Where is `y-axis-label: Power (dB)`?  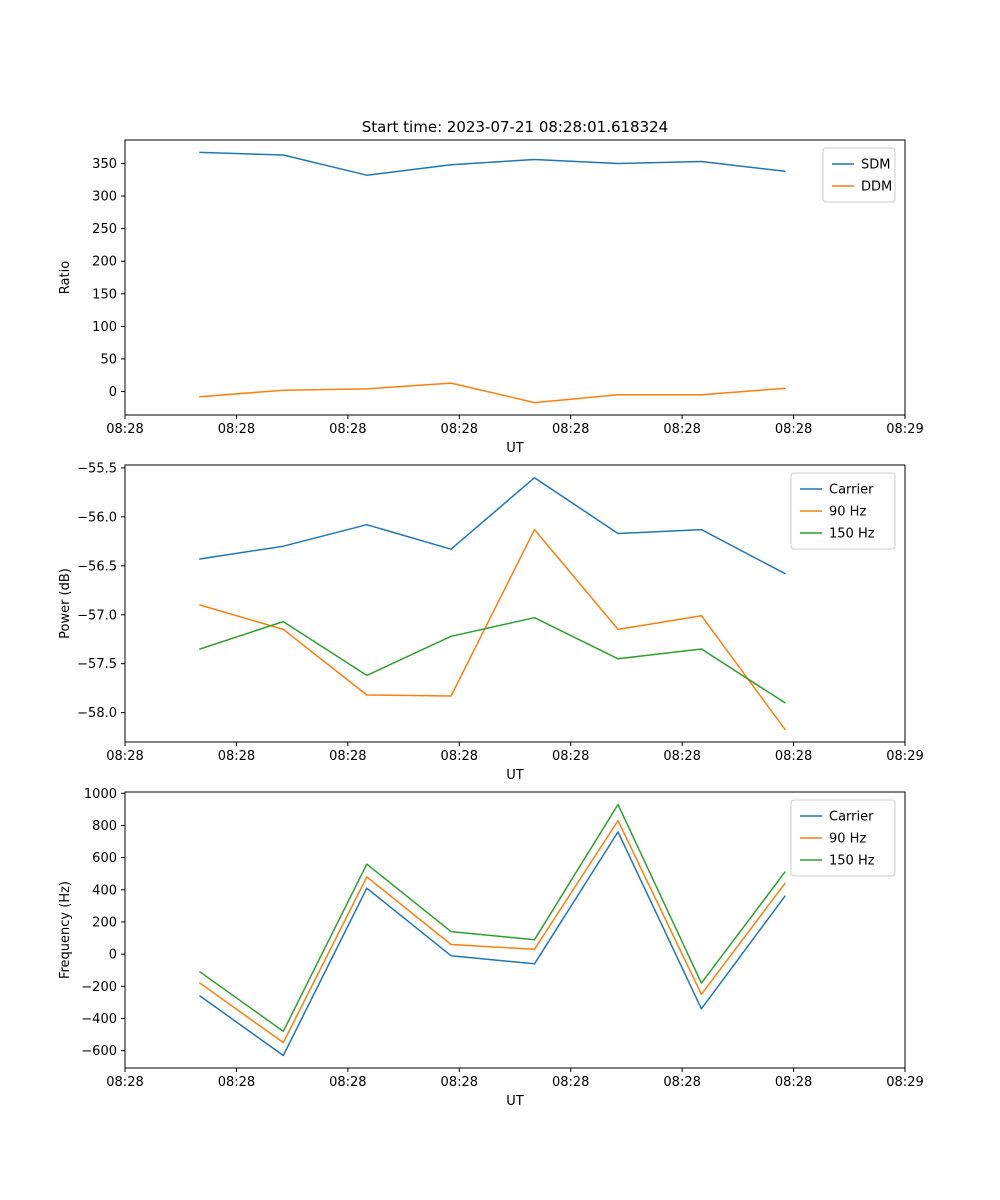 y-axis-label: Power (dB) is located at coordinates (65, 603).